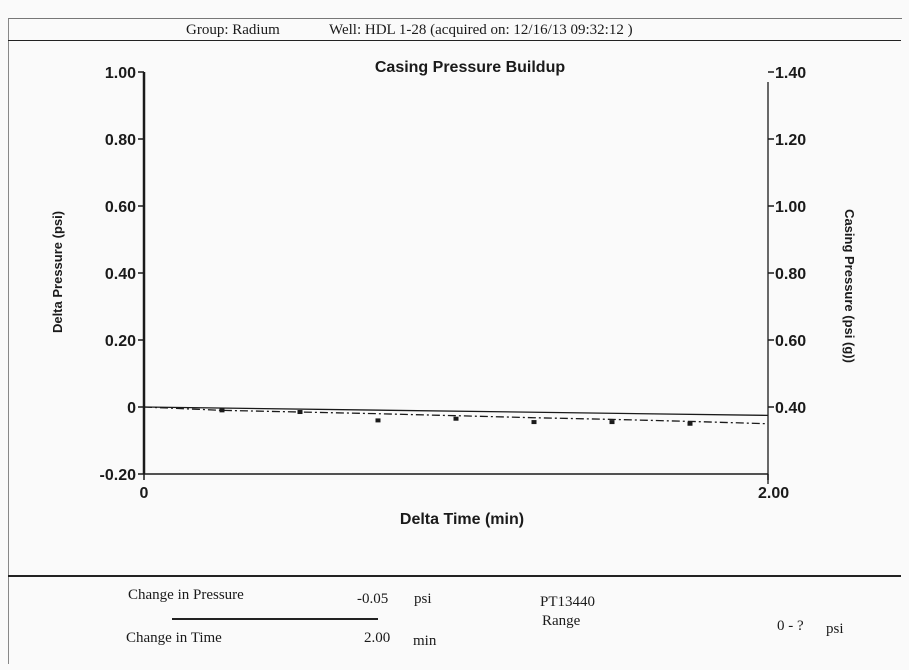 This screenshot has height=670, width=909. I want to click on series-lines, so click(456, 415).